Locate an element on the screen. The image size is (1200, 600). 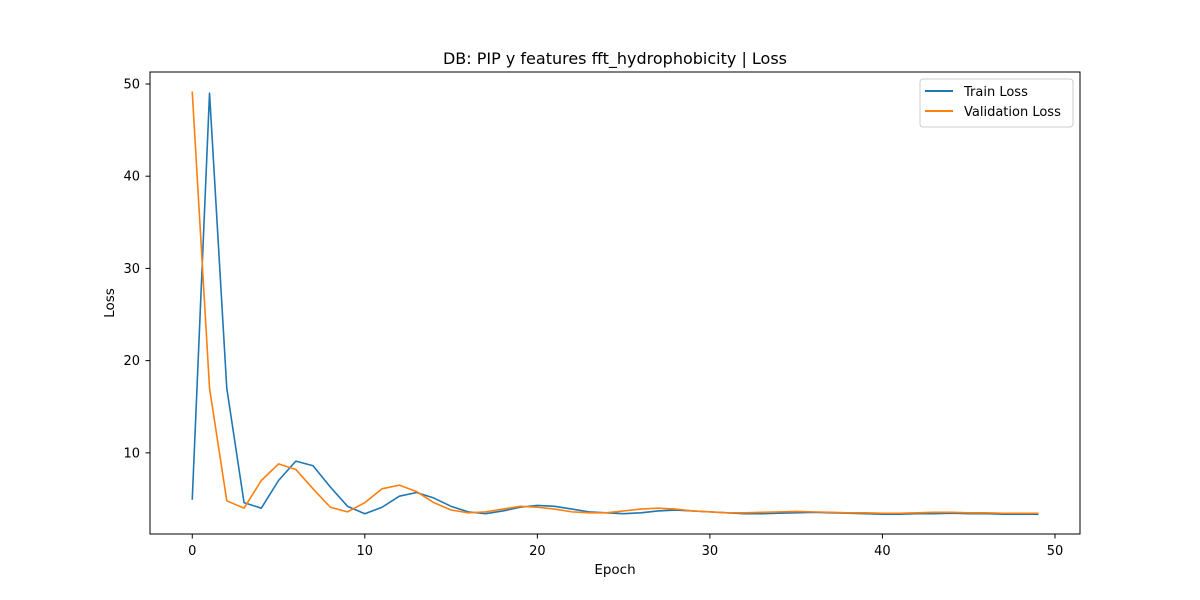
legend: Train Loss Validation Loss is located at coordinates (996, 103).